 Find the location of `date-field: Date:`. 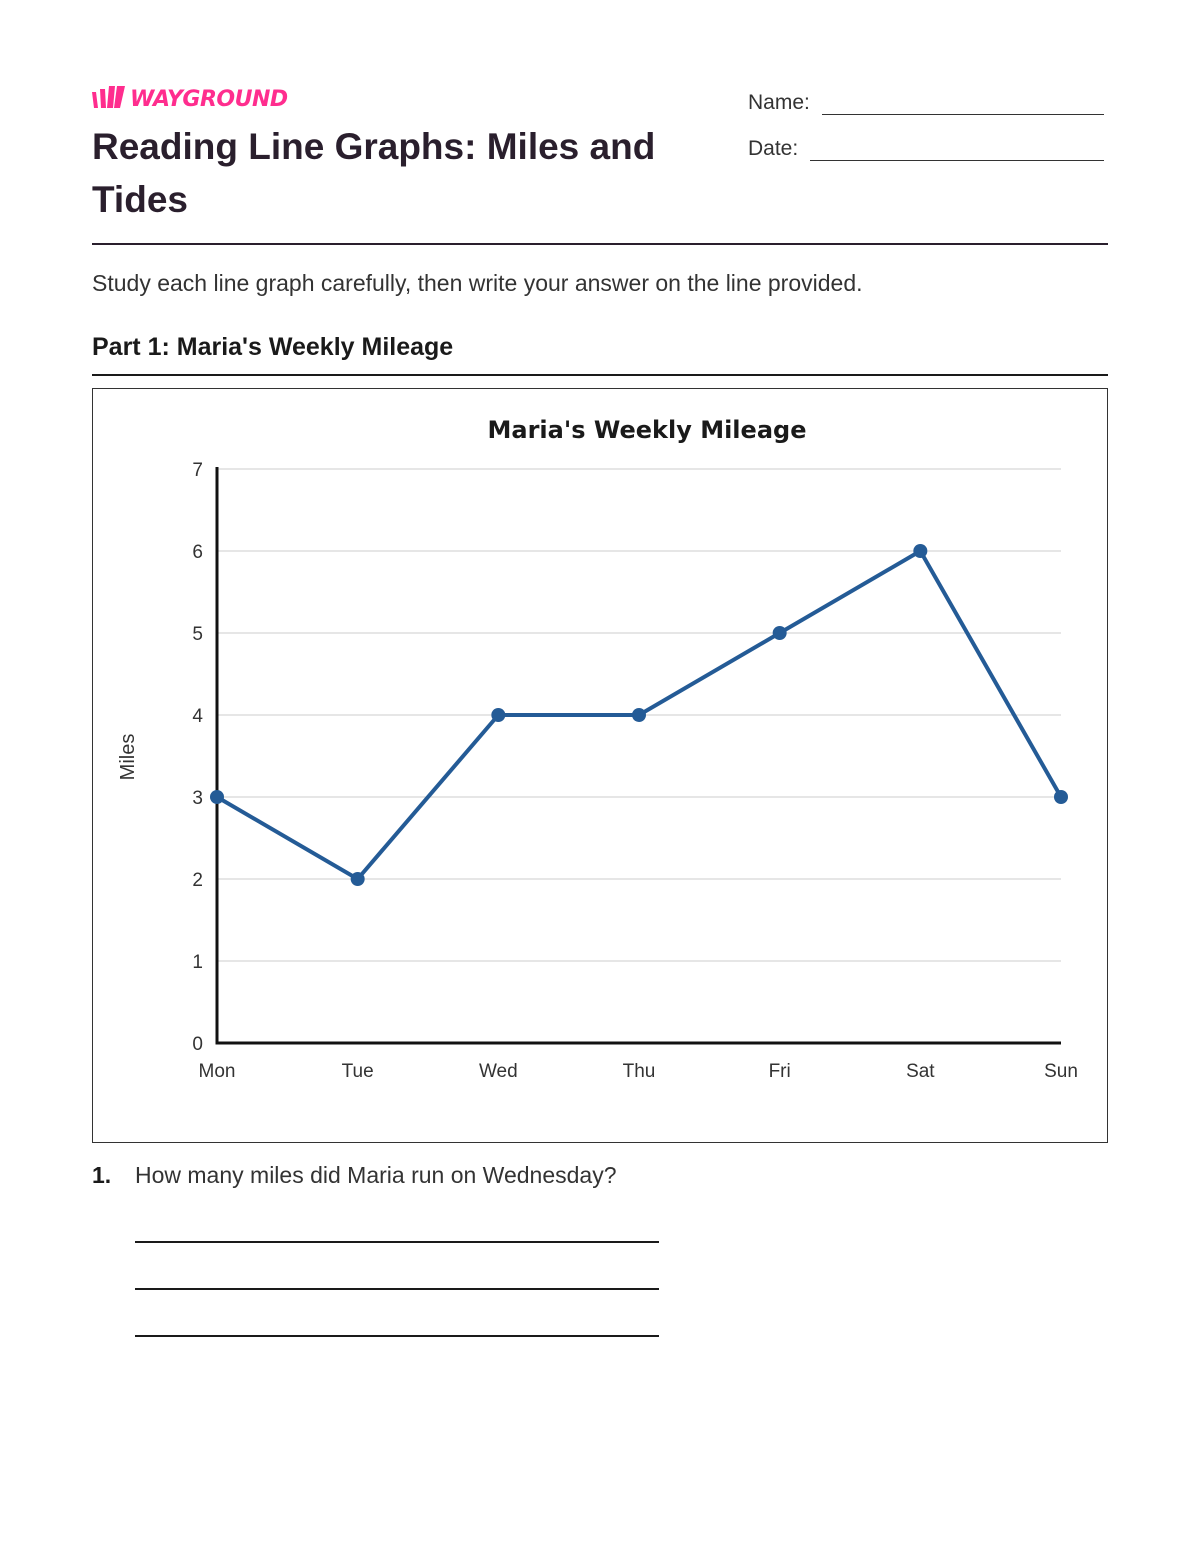

date-field: Date: is located at coordinates (926, 147).